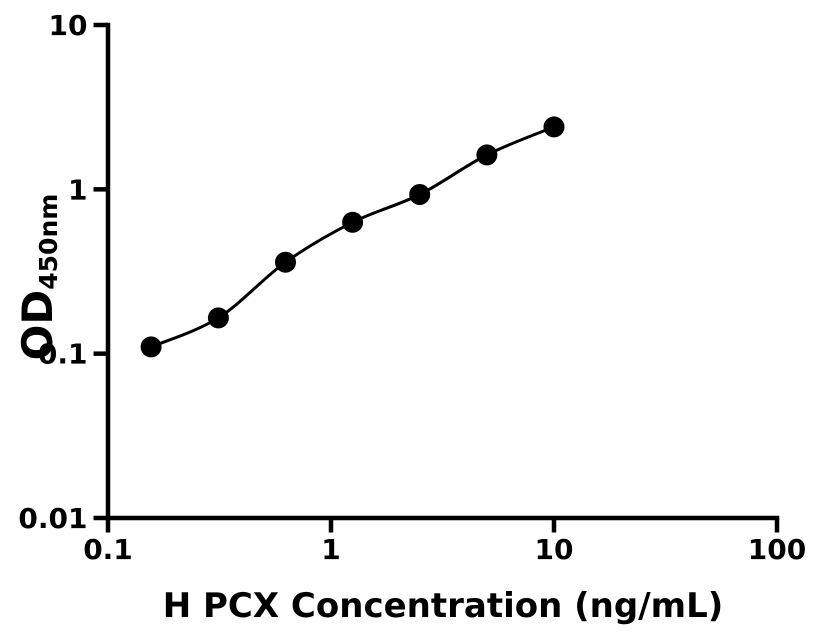 The height and width of the screenshot is (640, 816). Describe the element at coordinates (77, 189) in the screenshot. I see `y-tick-label: 1` at that location.